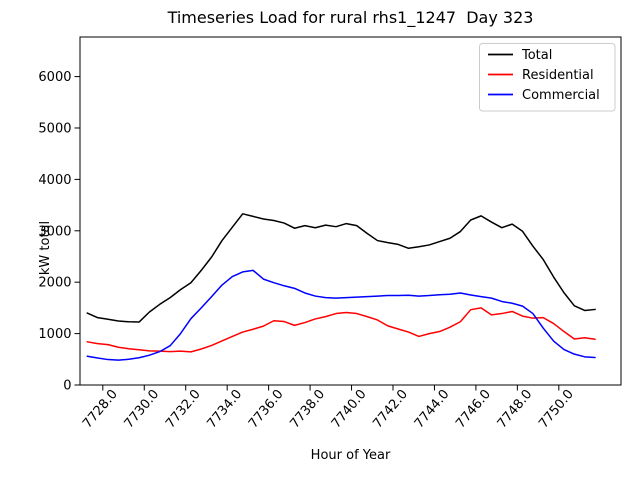 The image size is (640, 480). What do you see at coordinates (142, 409) in the screenshot?
I see `x-tick-label: 7730.0` at bounding box center [142, 409].